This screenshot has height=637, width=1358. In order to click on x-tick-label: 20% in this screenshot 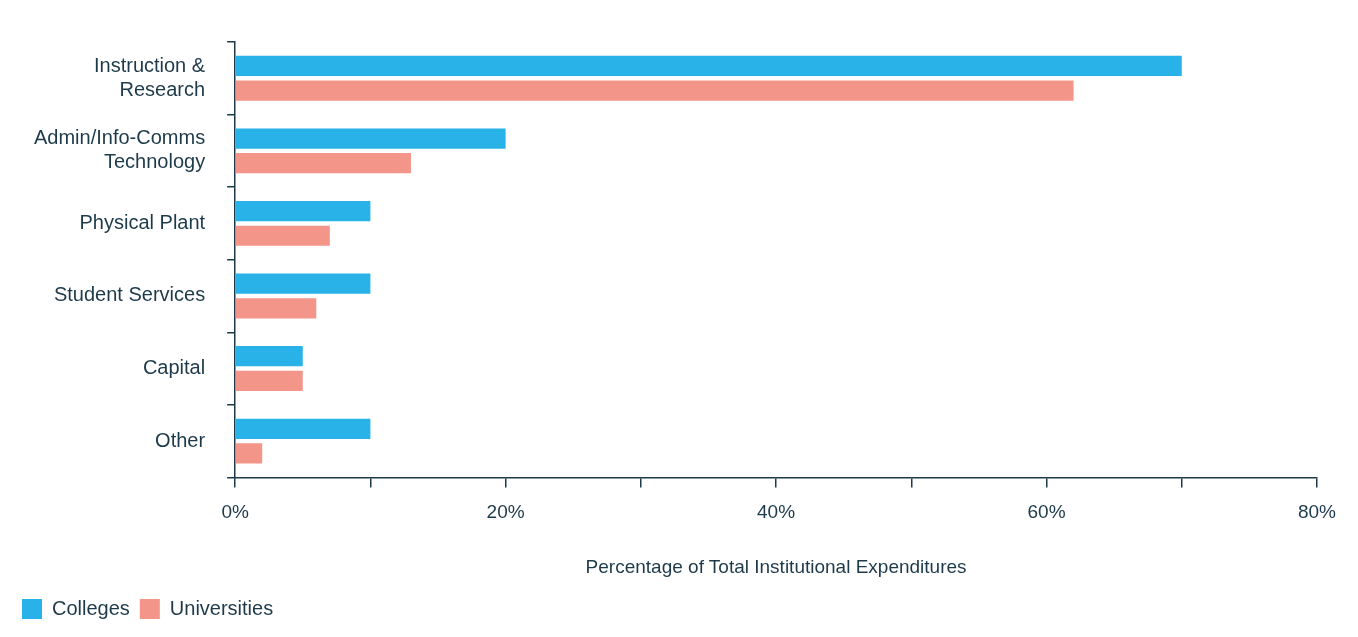, I will do `click(505, 512)`.